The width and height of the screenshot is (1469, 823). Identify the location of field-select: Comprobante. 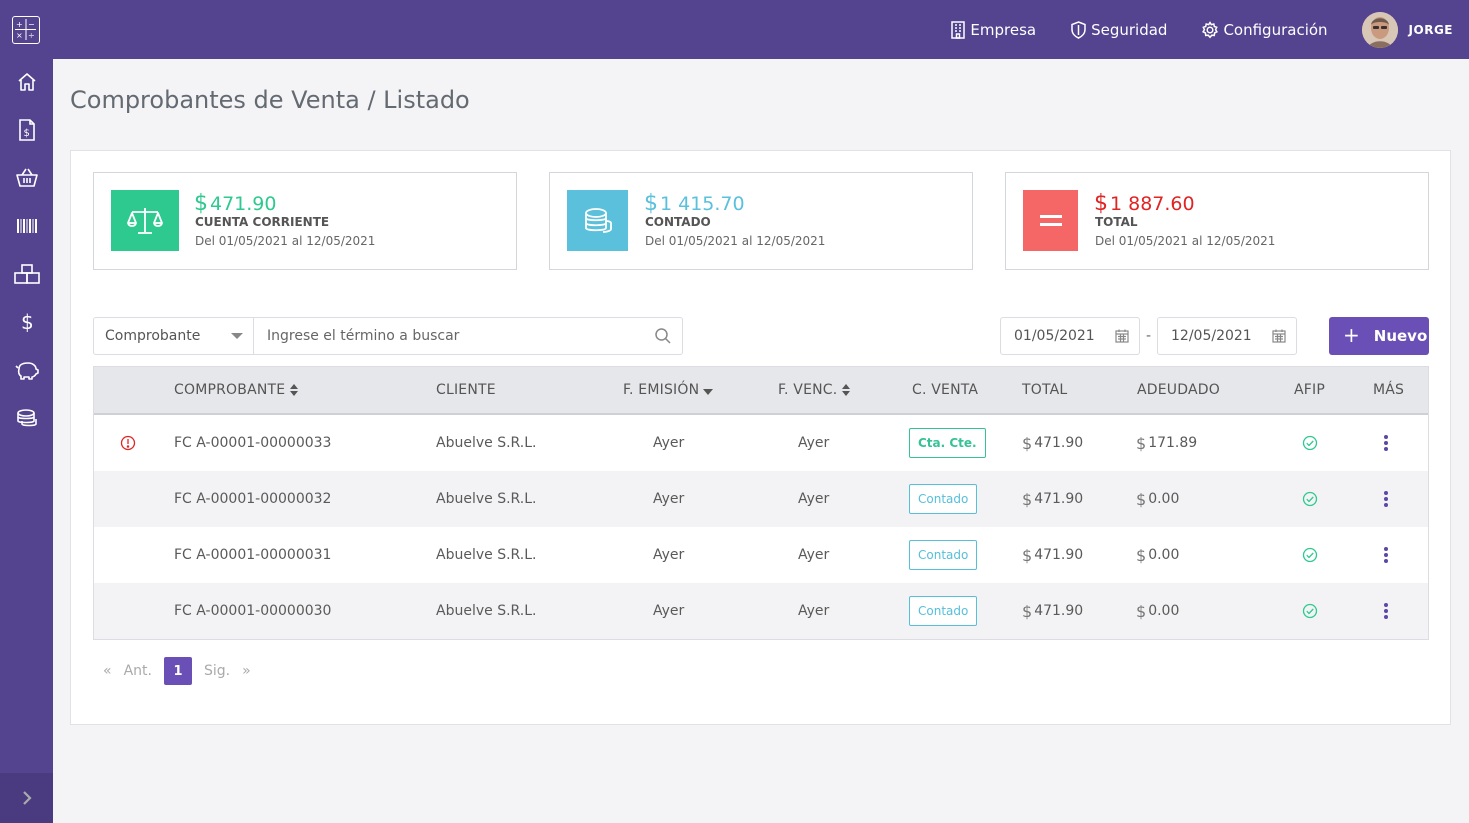
(174, 336).